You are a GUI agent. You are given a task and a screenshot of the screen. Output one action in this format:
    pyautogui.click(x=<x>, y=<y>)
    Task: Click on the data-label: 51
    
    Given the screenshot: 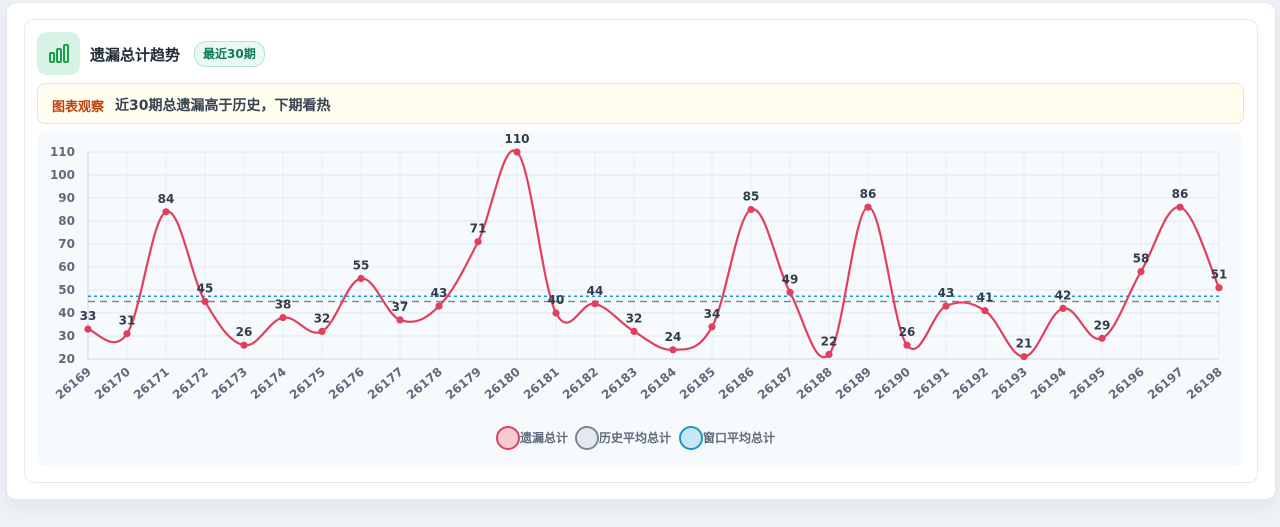 What is the action you would take?
    pyautogui.click(x=1219, y=275)
    